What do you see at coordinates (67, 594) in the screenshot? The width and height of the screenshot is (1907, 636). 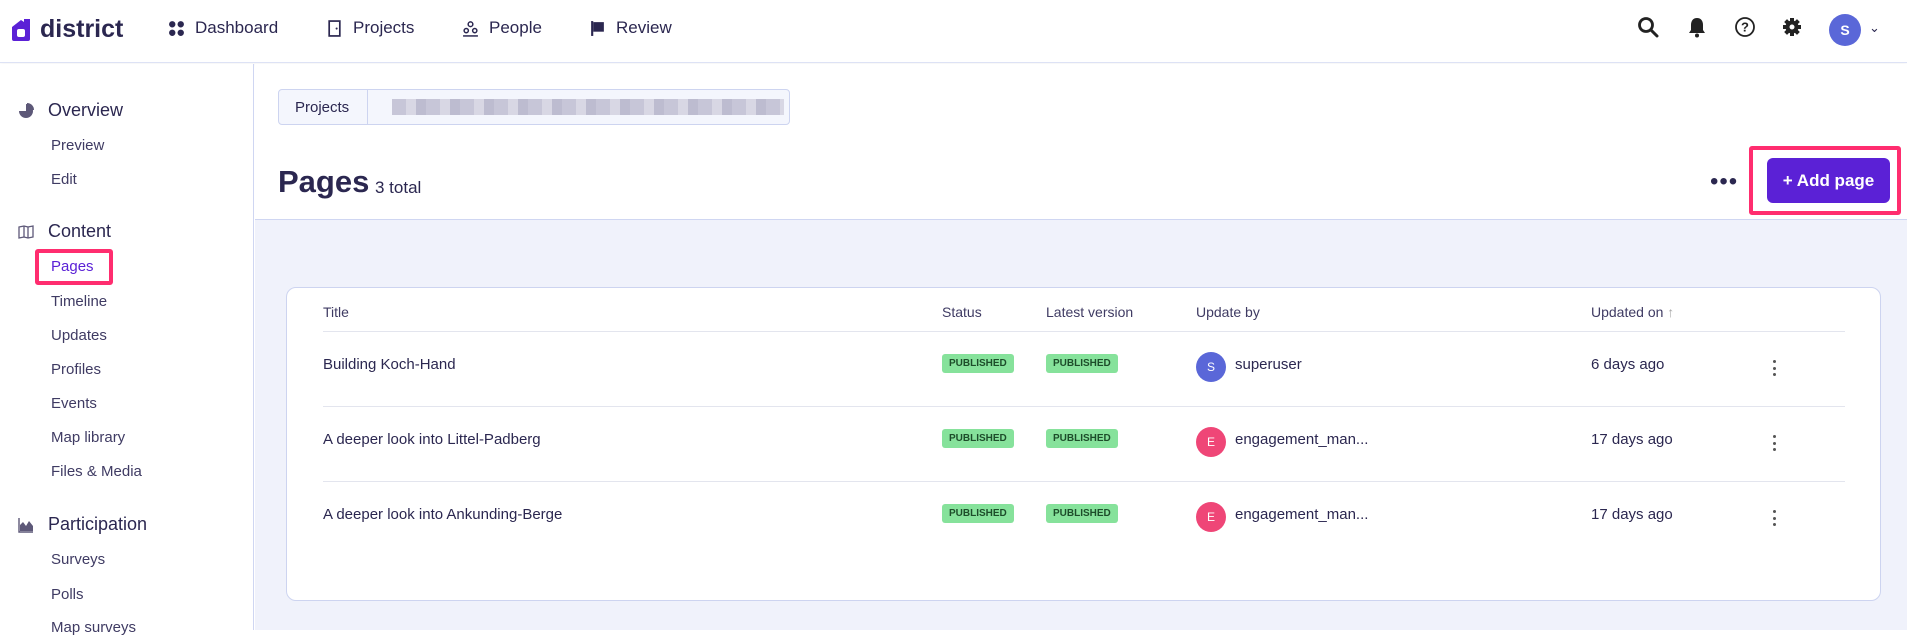 I see `sidebar-item-polls: Polls` at bounding box center [67, 594].